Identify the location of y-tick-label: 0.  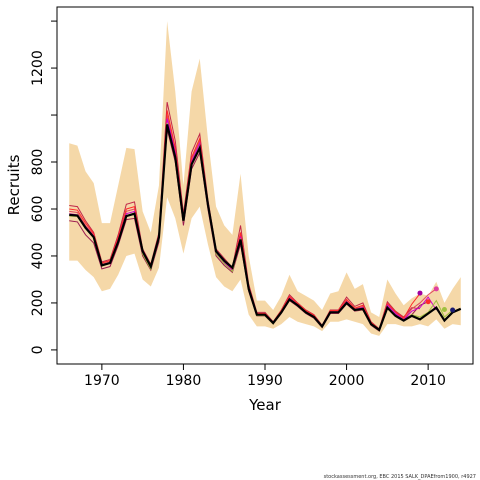
(38, 349).